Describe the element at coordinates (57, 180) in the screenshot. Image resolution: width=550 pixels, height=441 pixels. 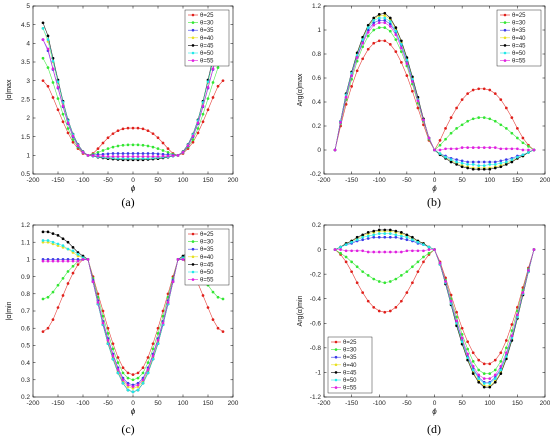
I see `x-tick-label: -150` at that location.